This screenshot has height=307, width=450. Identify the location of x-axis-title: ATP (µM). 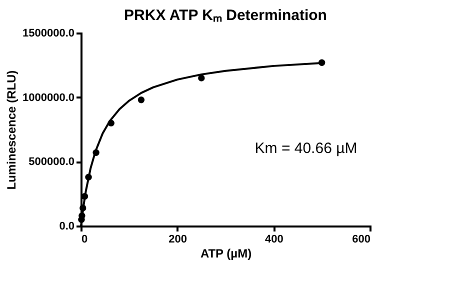
(226, 253).